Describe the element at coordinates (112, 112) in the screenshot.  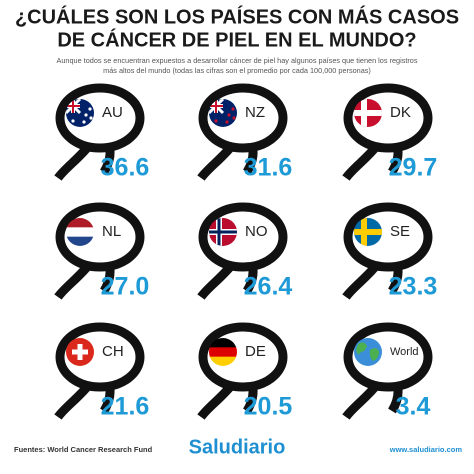
I see `country-code: AU` at that location.